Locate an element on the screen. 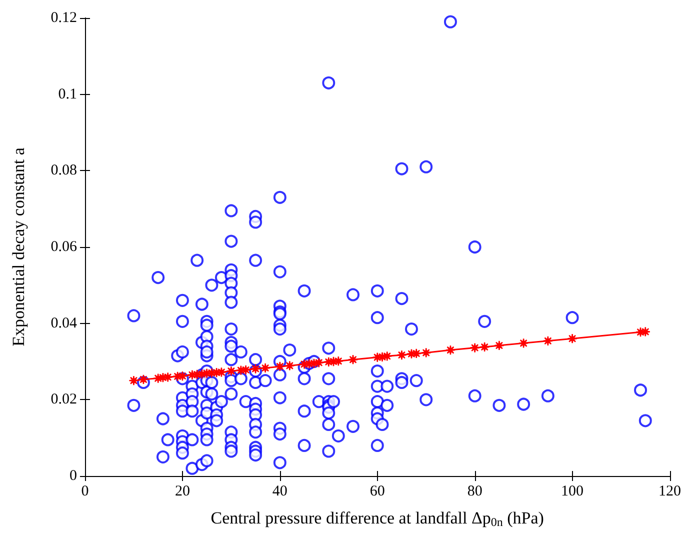 The image size is (684, 533). y-tick-label: 0.08 is located at coordinates (63, 170).